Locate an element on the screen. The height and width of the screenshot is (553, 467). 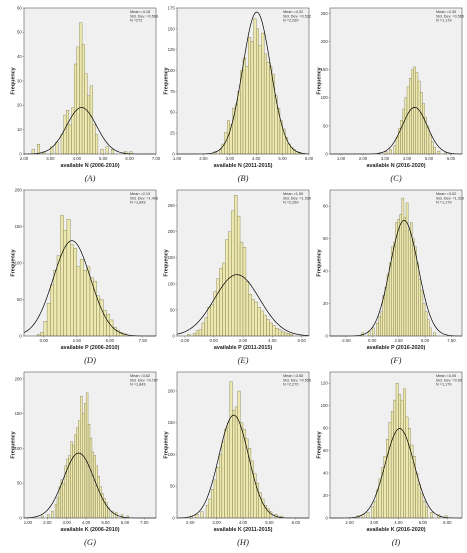
stats-line: Std. Dev. =0.559 is located at coordinates (297, 380).